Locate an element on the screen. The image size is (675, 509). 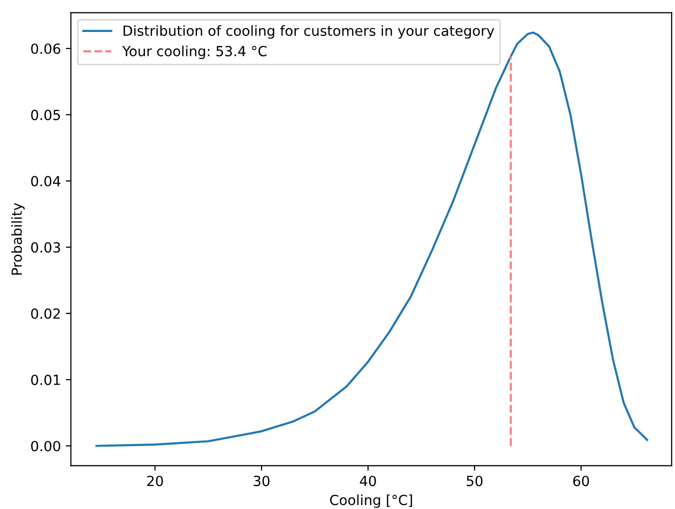
x-tick-label: 50 is located at coordinates (474, 481).